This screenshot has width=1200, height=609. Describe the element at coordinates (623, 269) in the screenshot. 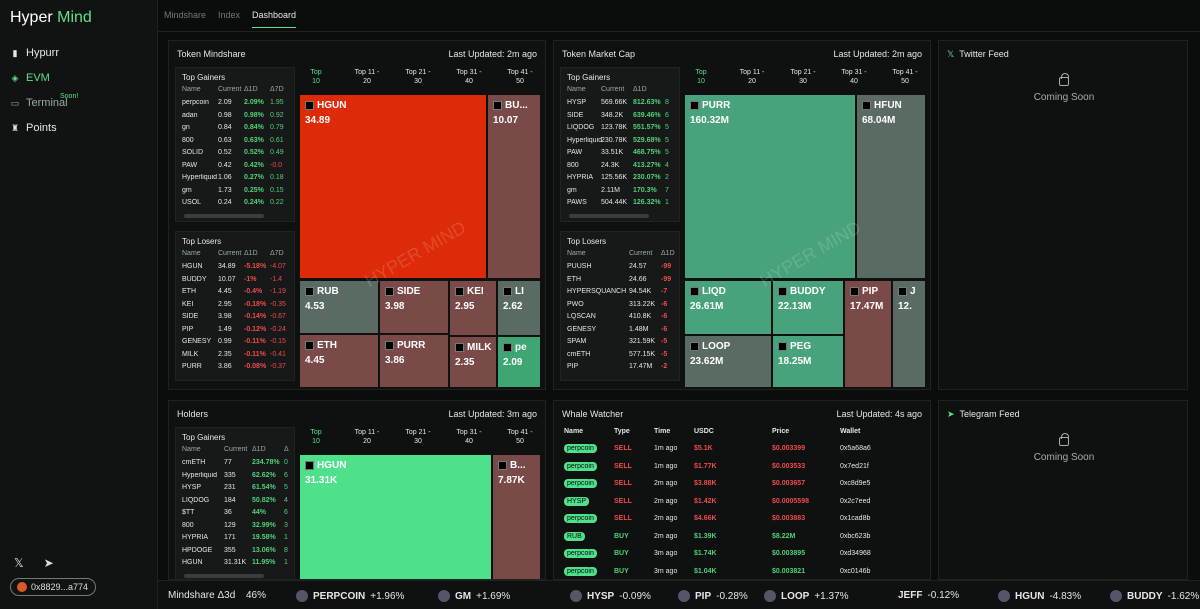

I see `list-item: PUUSH 24.57 -99` at that location.